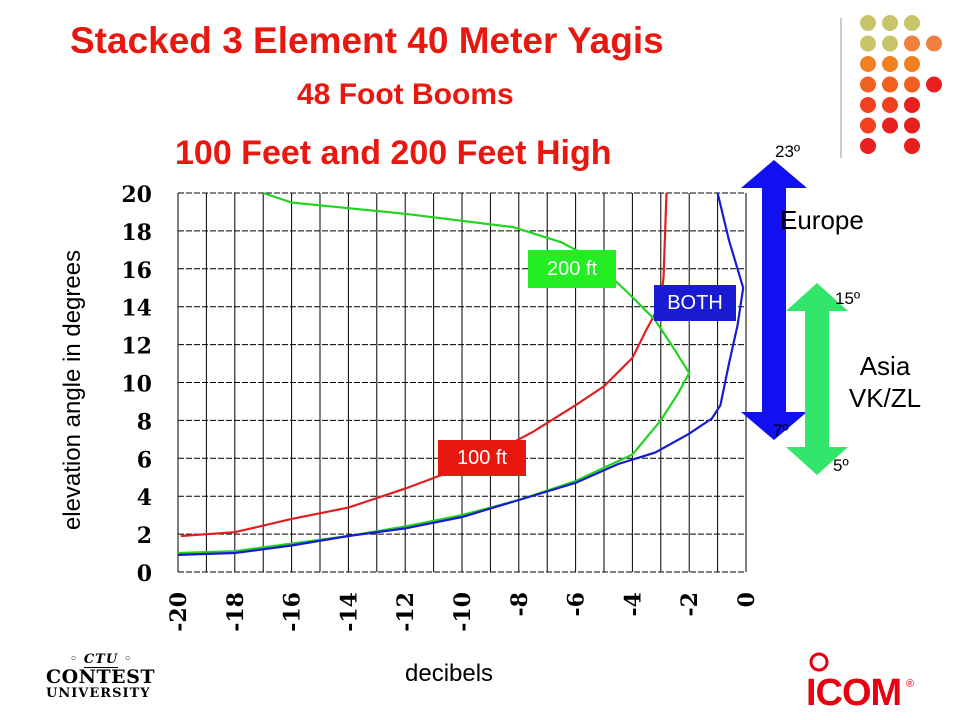 This screenshot has width=960, height=720. I want to click on europe-label: Europe, so click(822, 220).